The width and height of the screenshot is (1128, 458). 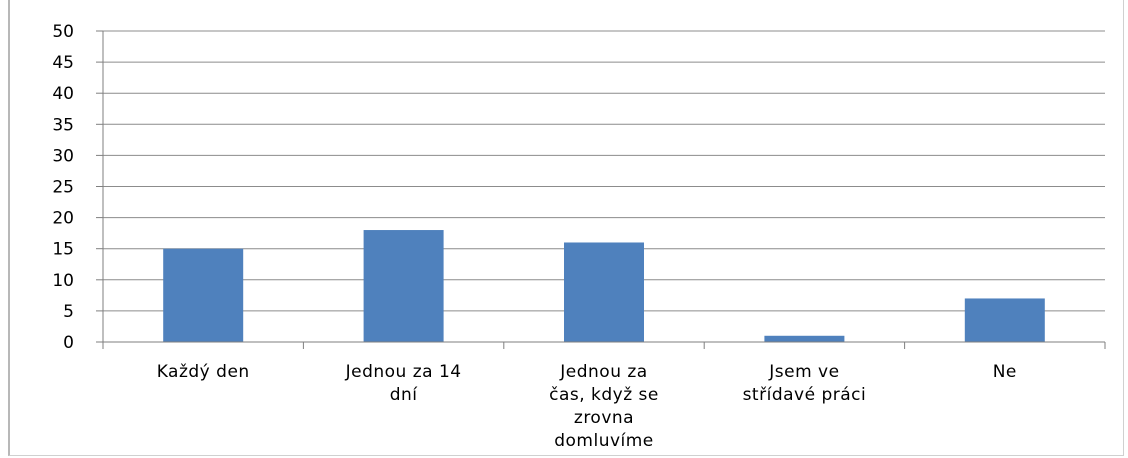 I want to click on x-category-label-line: Každý den, so click(x=203, y=372).